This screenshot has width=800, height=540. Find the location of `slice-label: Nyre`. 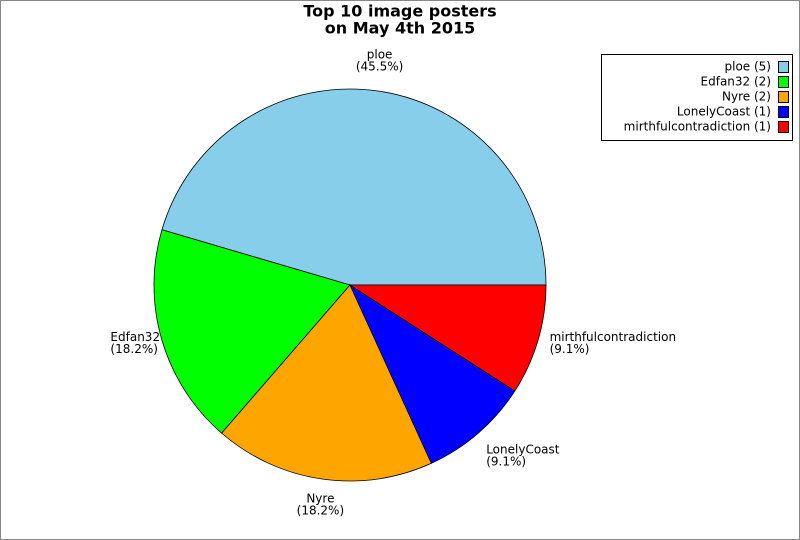

slice-label: Nyre is located at coordinates (320, 498).